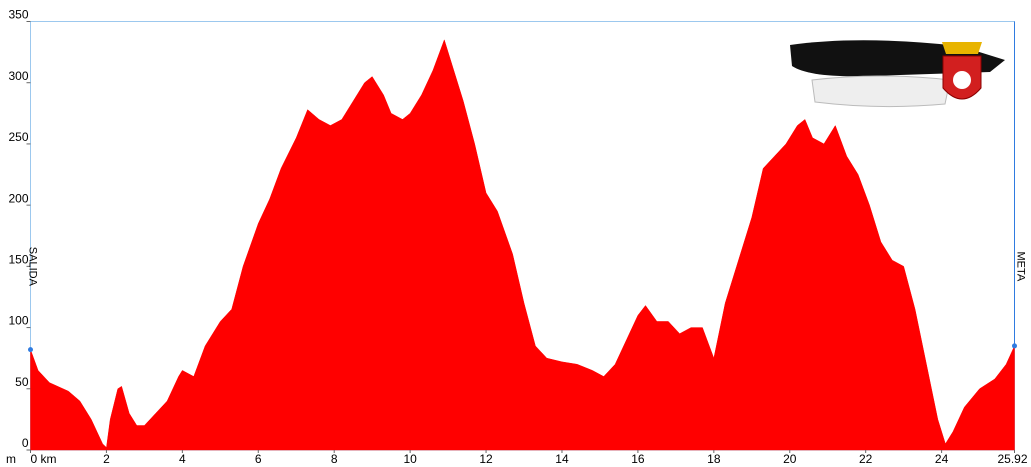  I want to click on y-tick-label: 300, so click(18, 76).